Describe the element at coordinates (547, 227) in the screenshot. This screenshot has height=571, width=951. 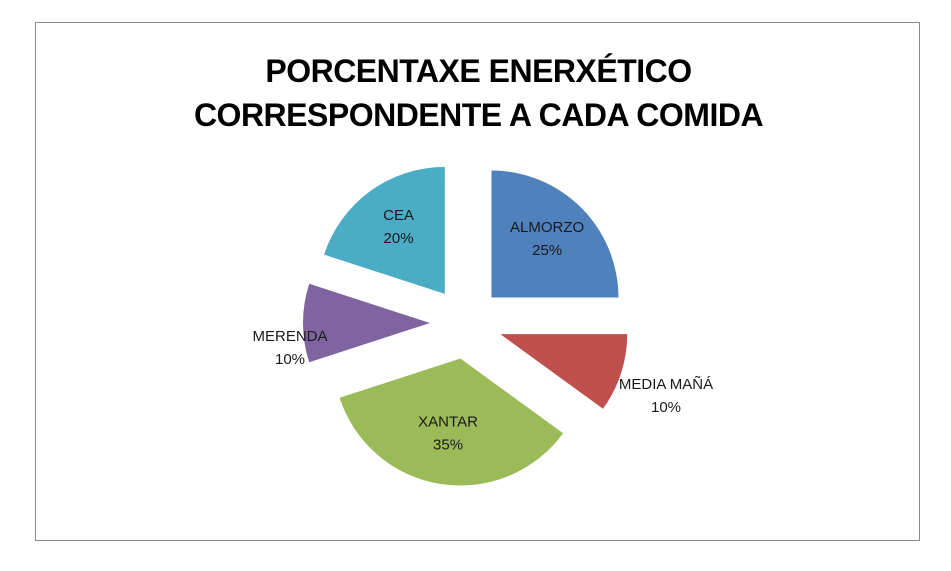
I see `slice-label-name: ALMORZO` at that location.